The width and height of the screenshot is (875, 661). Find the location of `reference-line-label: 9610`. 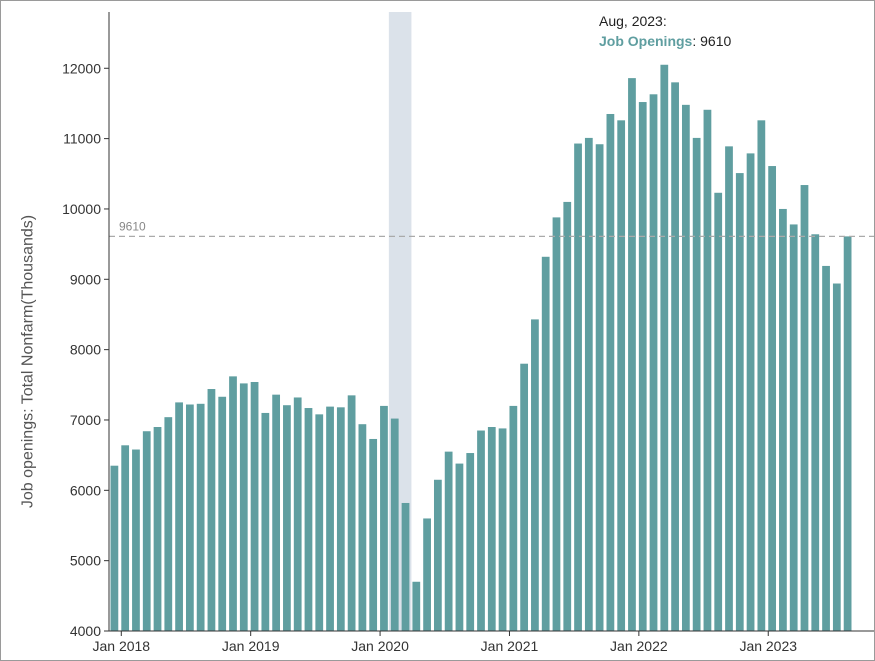

reference-line-label: 9610 is located at coordinates (132, 226).